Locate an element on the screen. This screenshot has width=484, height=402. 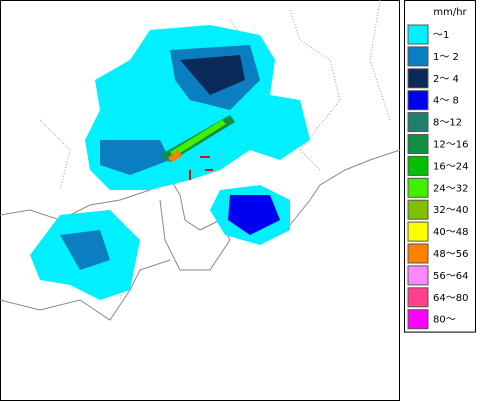
legend-unit: mm/hr is located at coordinates (450, 12).